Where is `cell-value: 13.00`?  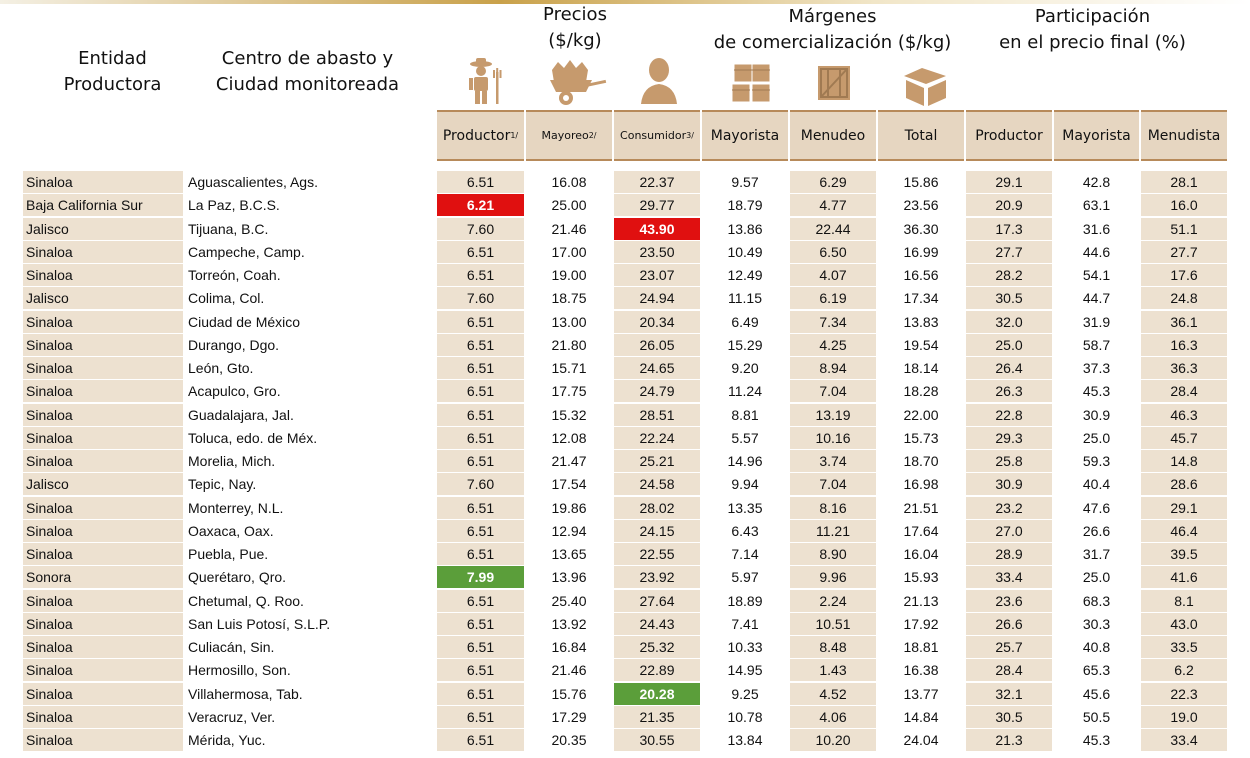
cell-value: 13.00 is located at coordinates (569, 321).